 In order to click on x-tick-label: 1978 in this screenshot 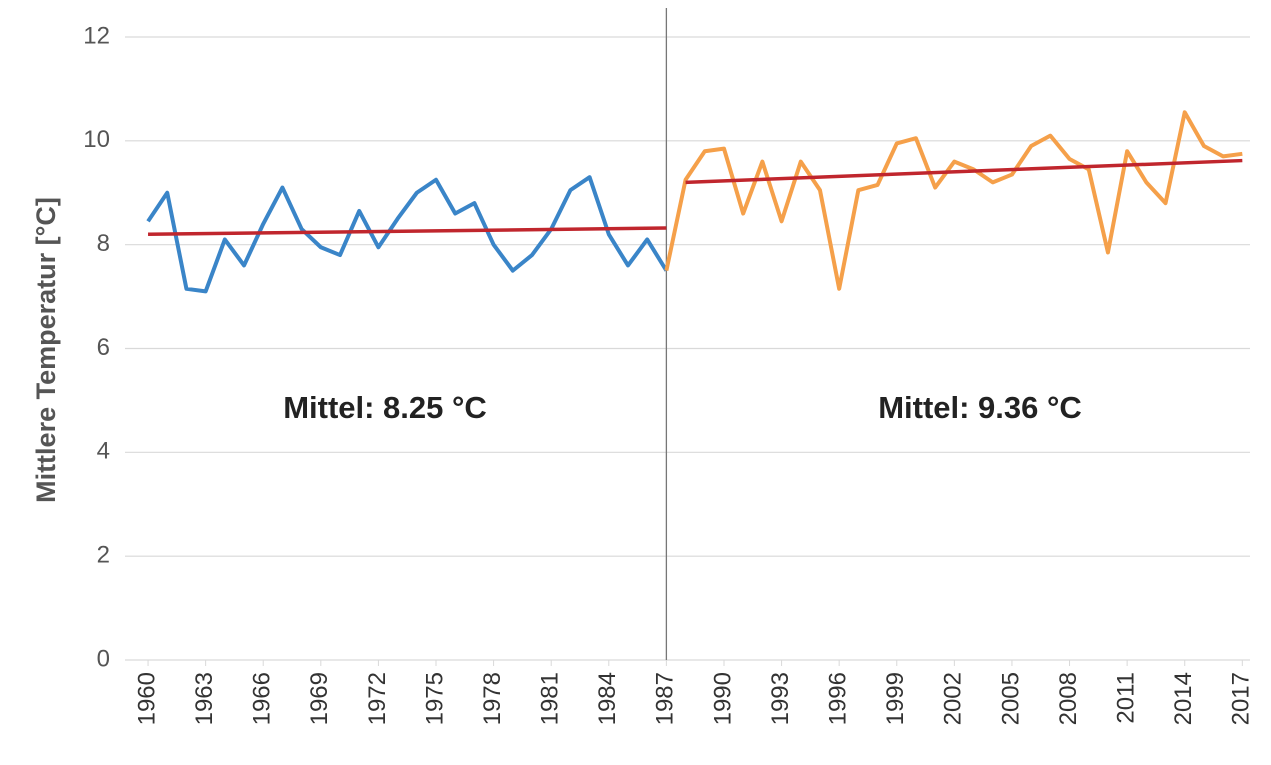, I will do `click(492, 698)`.